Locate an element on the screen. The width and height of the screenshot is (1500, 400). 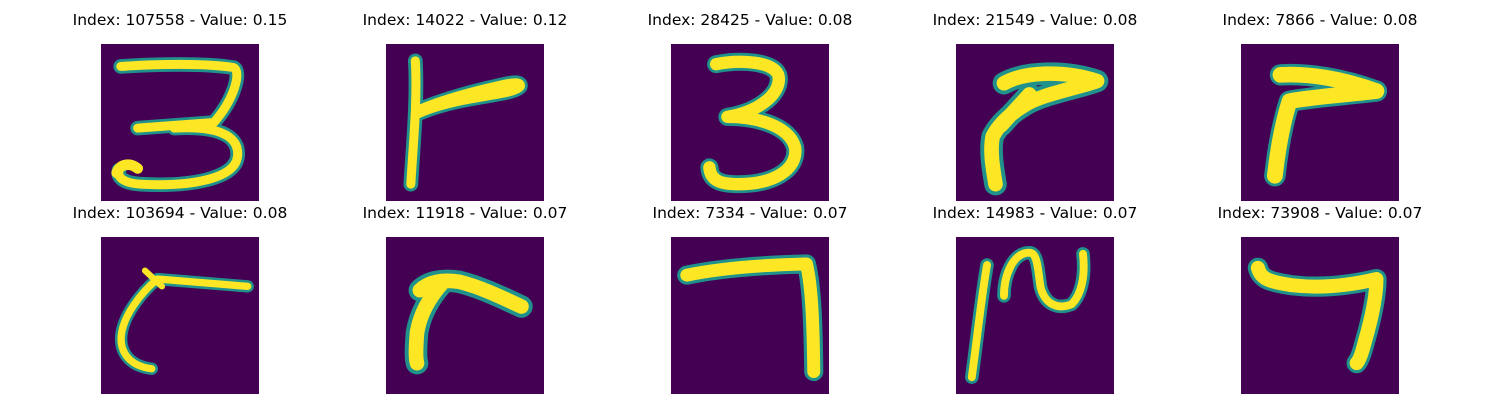
panel-title: Index: 7334 - Value: 0.07 is located at coordinates (750, 213).